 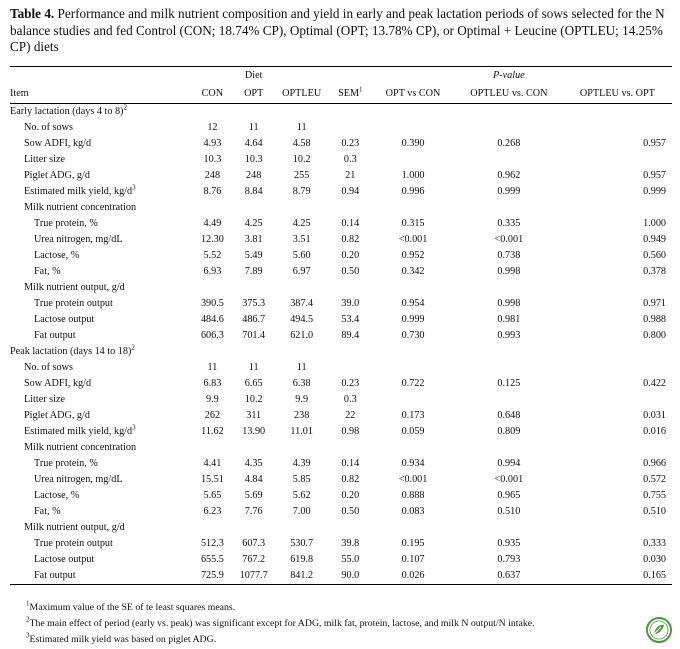 I want to click on row-label: Litter size, so click(x=45, y=159).